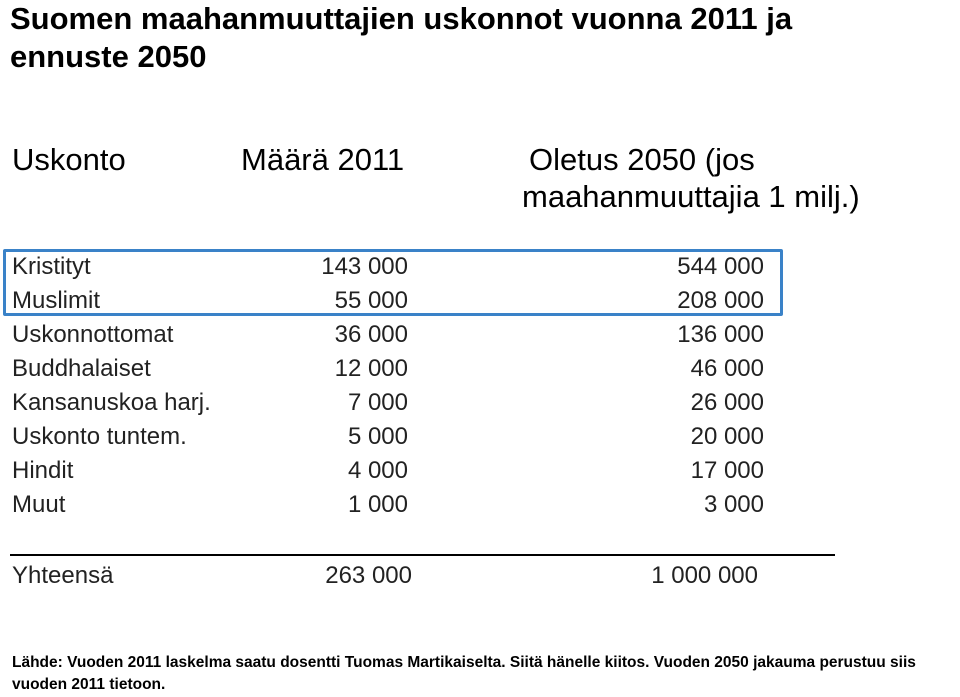 The height and width of the screenshot is (697, 960). I want to click on table-row: Uskonnottomat 36 000 136 000, so click(480, 335).